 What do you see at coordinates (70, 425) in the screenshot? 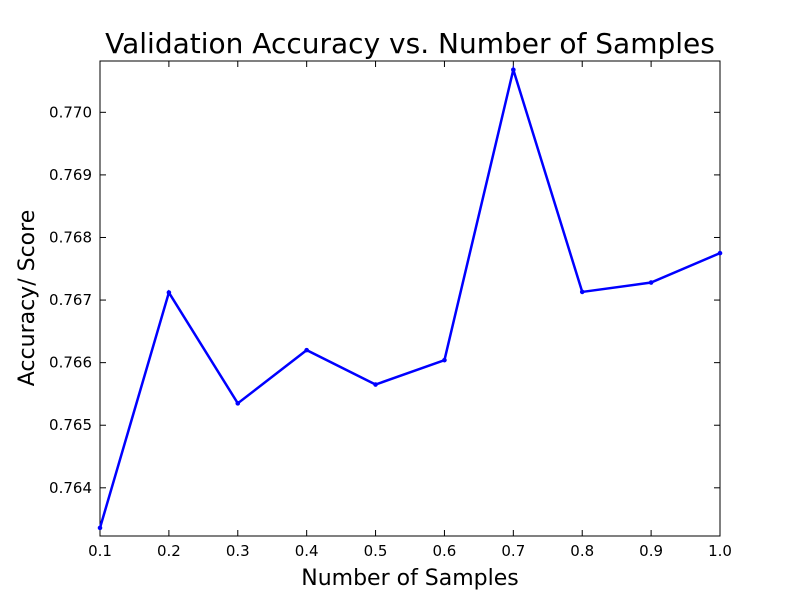
I see `y-tick-label: 0.765` at bounding box center [70, 425].